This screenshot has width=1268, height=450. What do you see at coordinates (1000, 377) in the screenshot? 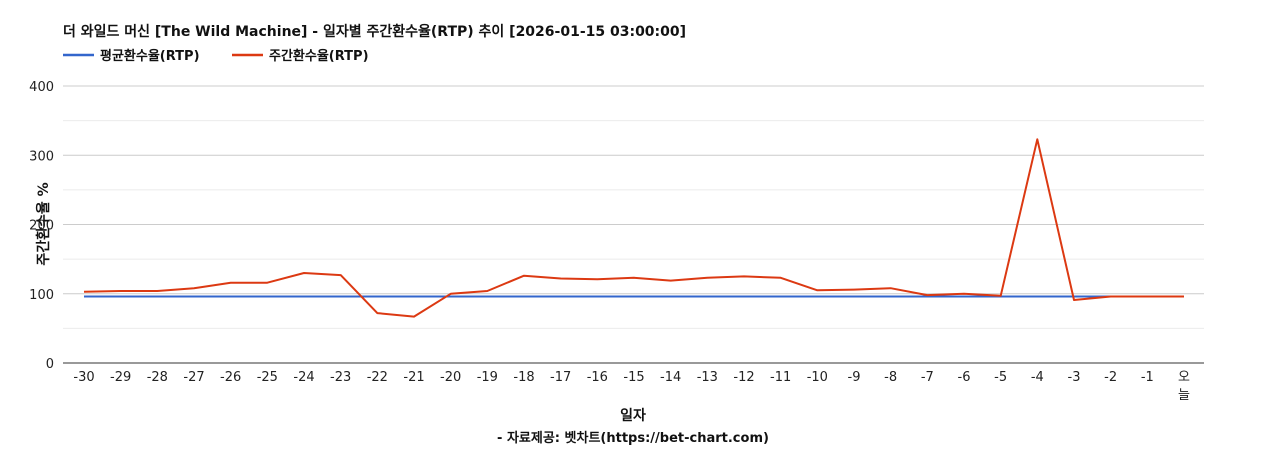
I see `x-tick-label: -5` at bounding box center [1000, 377].